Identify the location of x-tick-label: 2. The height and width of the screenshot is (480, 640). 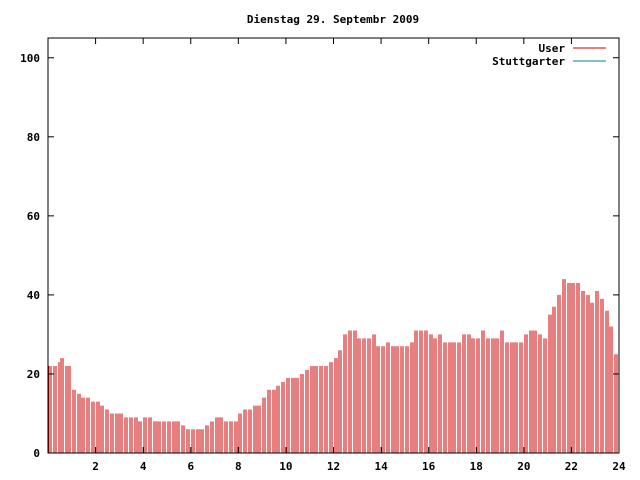
(95, 466).